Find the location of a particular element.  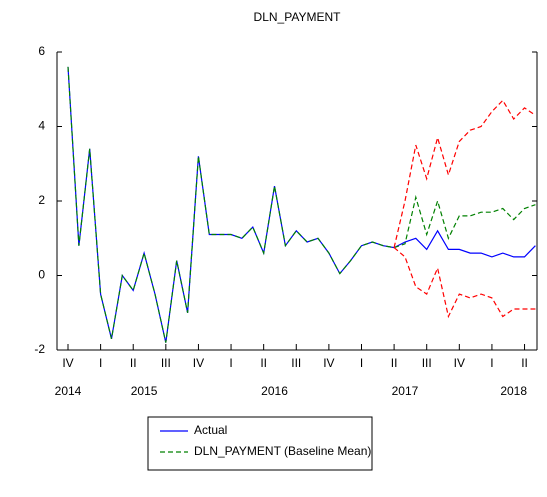

chart-title: DLN_PAYMENT is located at coordinates (298, 17).